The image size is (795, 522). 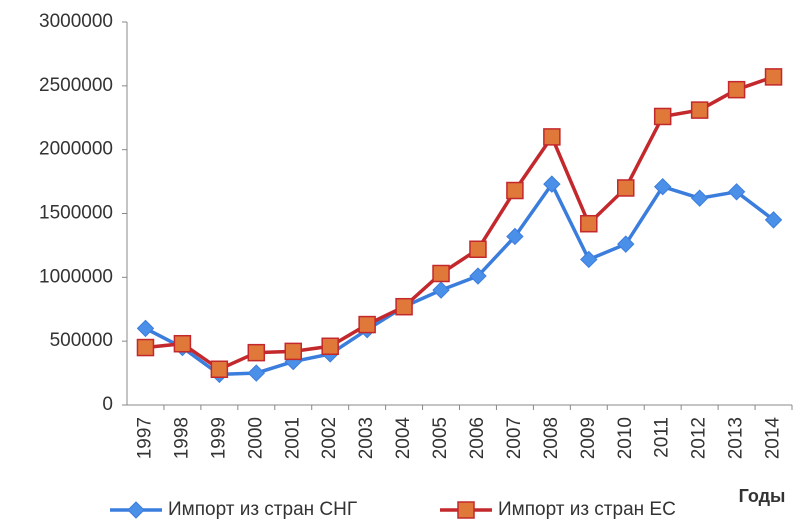 I want to click on x-tick-label: 2004, so click(x=403, y=438).